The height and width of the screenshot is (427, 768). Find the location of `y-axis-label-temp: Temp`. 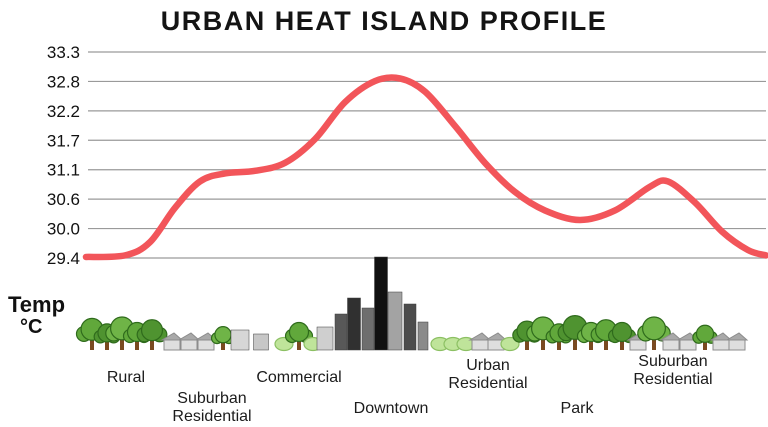

y-axis-label-temp: Temp is located at coordinates (37, 304).